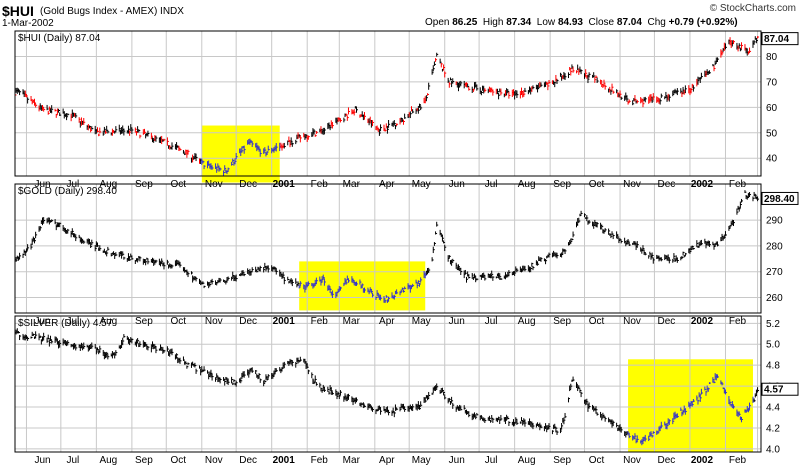 The image size is (800, 471). What do you see at coordinates (421, 184) in the screenshot?
I see `x-axis-label-top: May` at bounding box center [421, 184].